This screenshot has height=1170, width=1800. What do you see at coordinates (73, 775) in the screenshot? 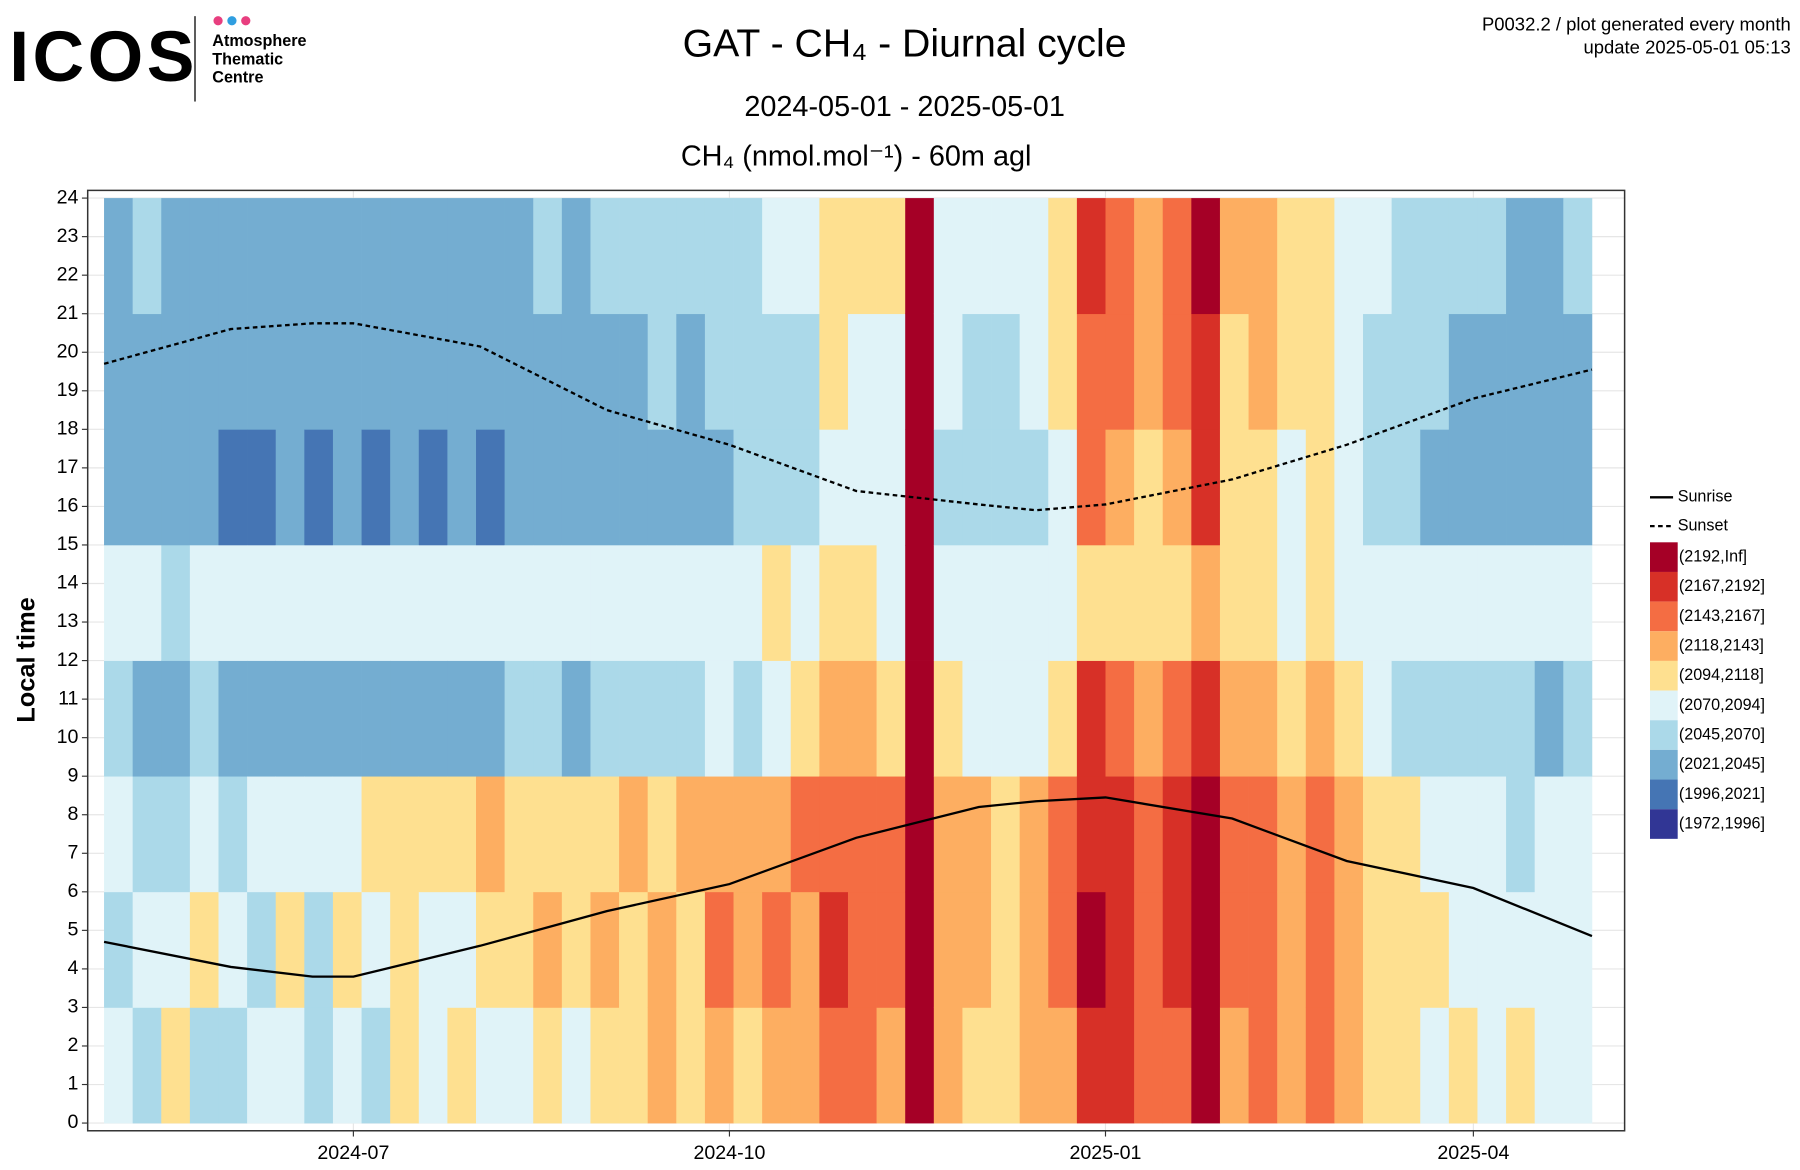
I see `y-tick-label: 9` at bounding box center [73, 775].